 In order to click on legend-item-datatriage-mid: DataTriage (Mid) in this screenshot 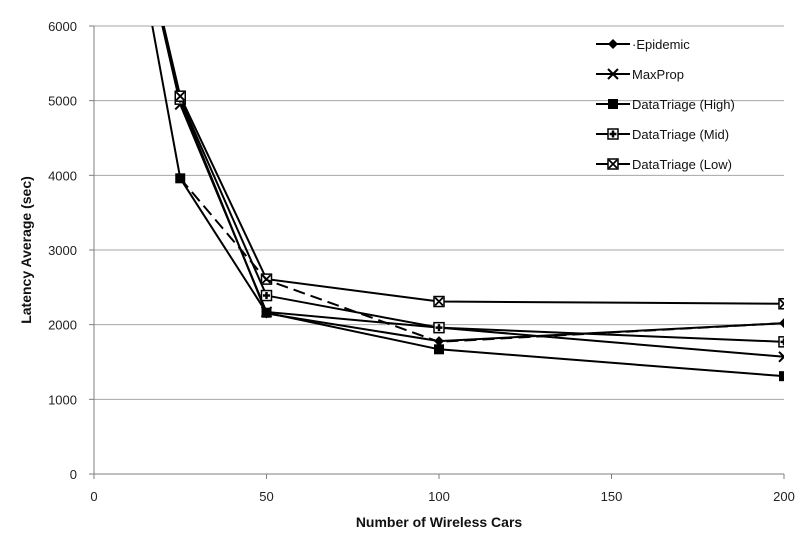, I will do `click(662, 134)`.